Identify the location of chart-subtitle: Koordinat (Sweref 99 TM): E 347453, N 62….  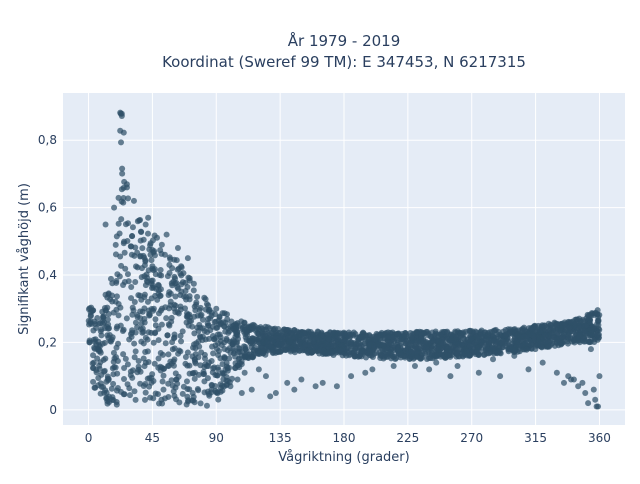
(344, 62).